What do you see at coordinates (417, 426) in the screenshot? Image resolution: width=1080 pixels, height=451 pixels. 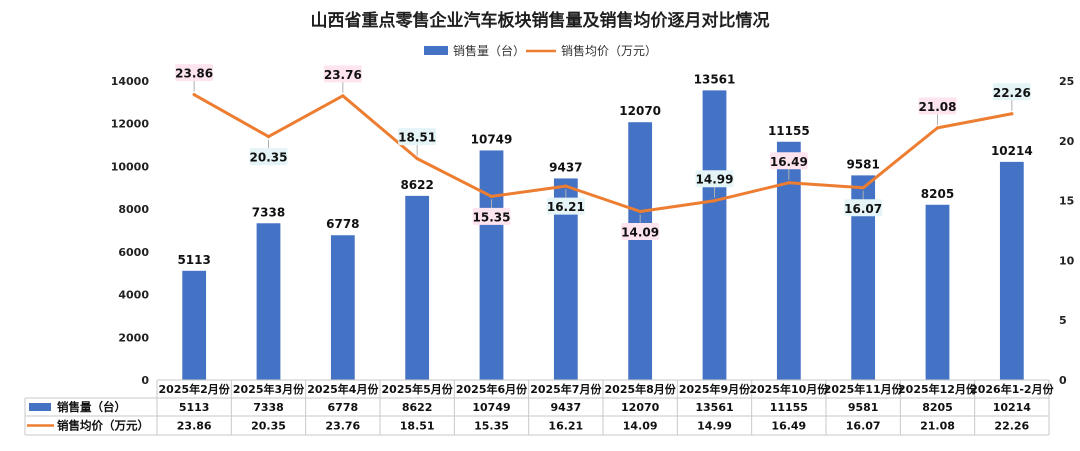 I see `table-cell: 18.51` at bounding box center [417, 426].